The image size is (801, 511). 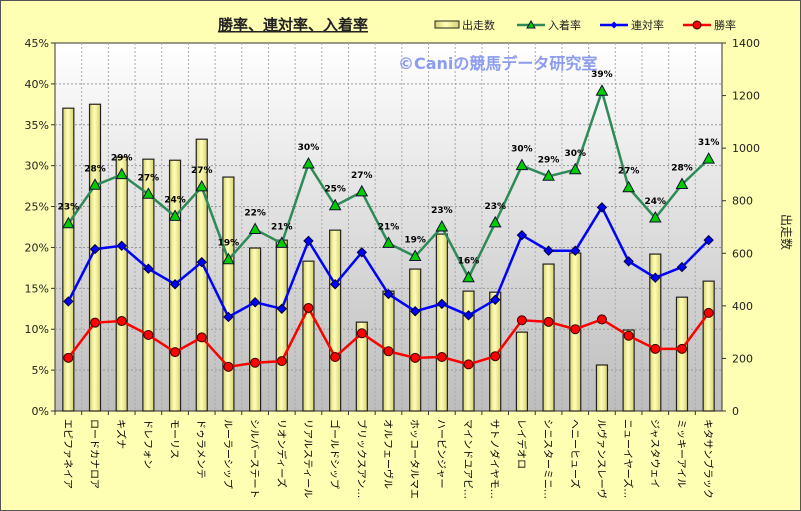 What do you see at coordinates (680, 453) in the screenshot?
I see `x-tick-label: ミッキーアイル` at bounding box center [680, 453].